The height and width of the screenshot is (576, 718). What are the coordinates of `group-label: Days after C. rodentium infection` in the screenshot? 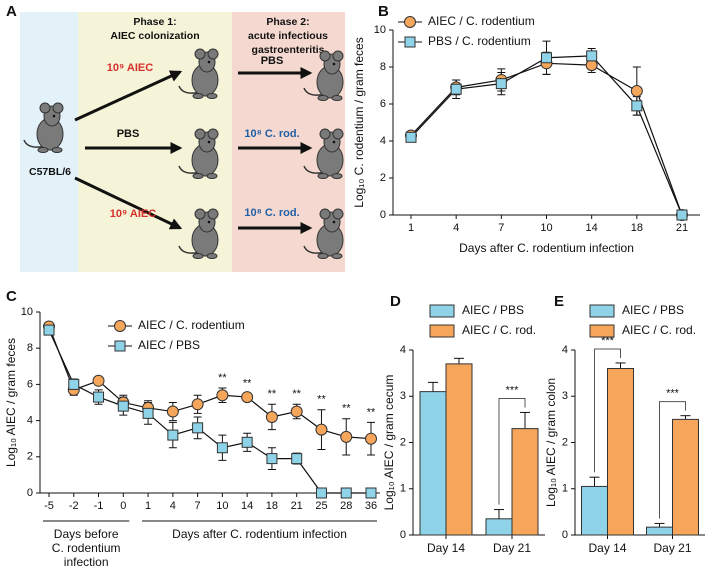 It's located at (259, 534).